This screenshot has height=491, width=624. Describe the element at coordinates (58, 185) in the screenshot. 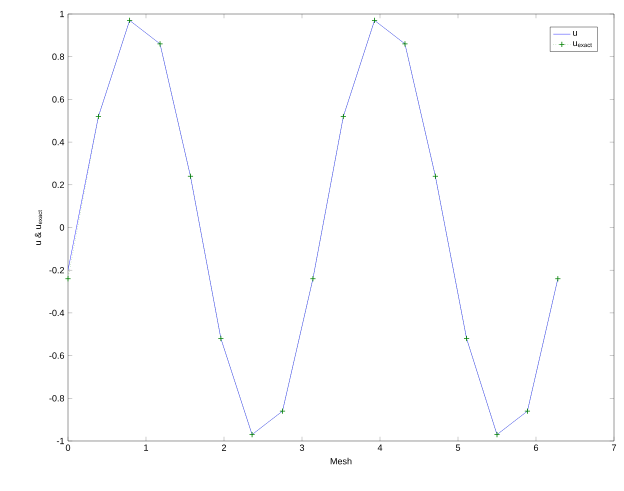

I see `y-tick-label: 0.2` at that location.